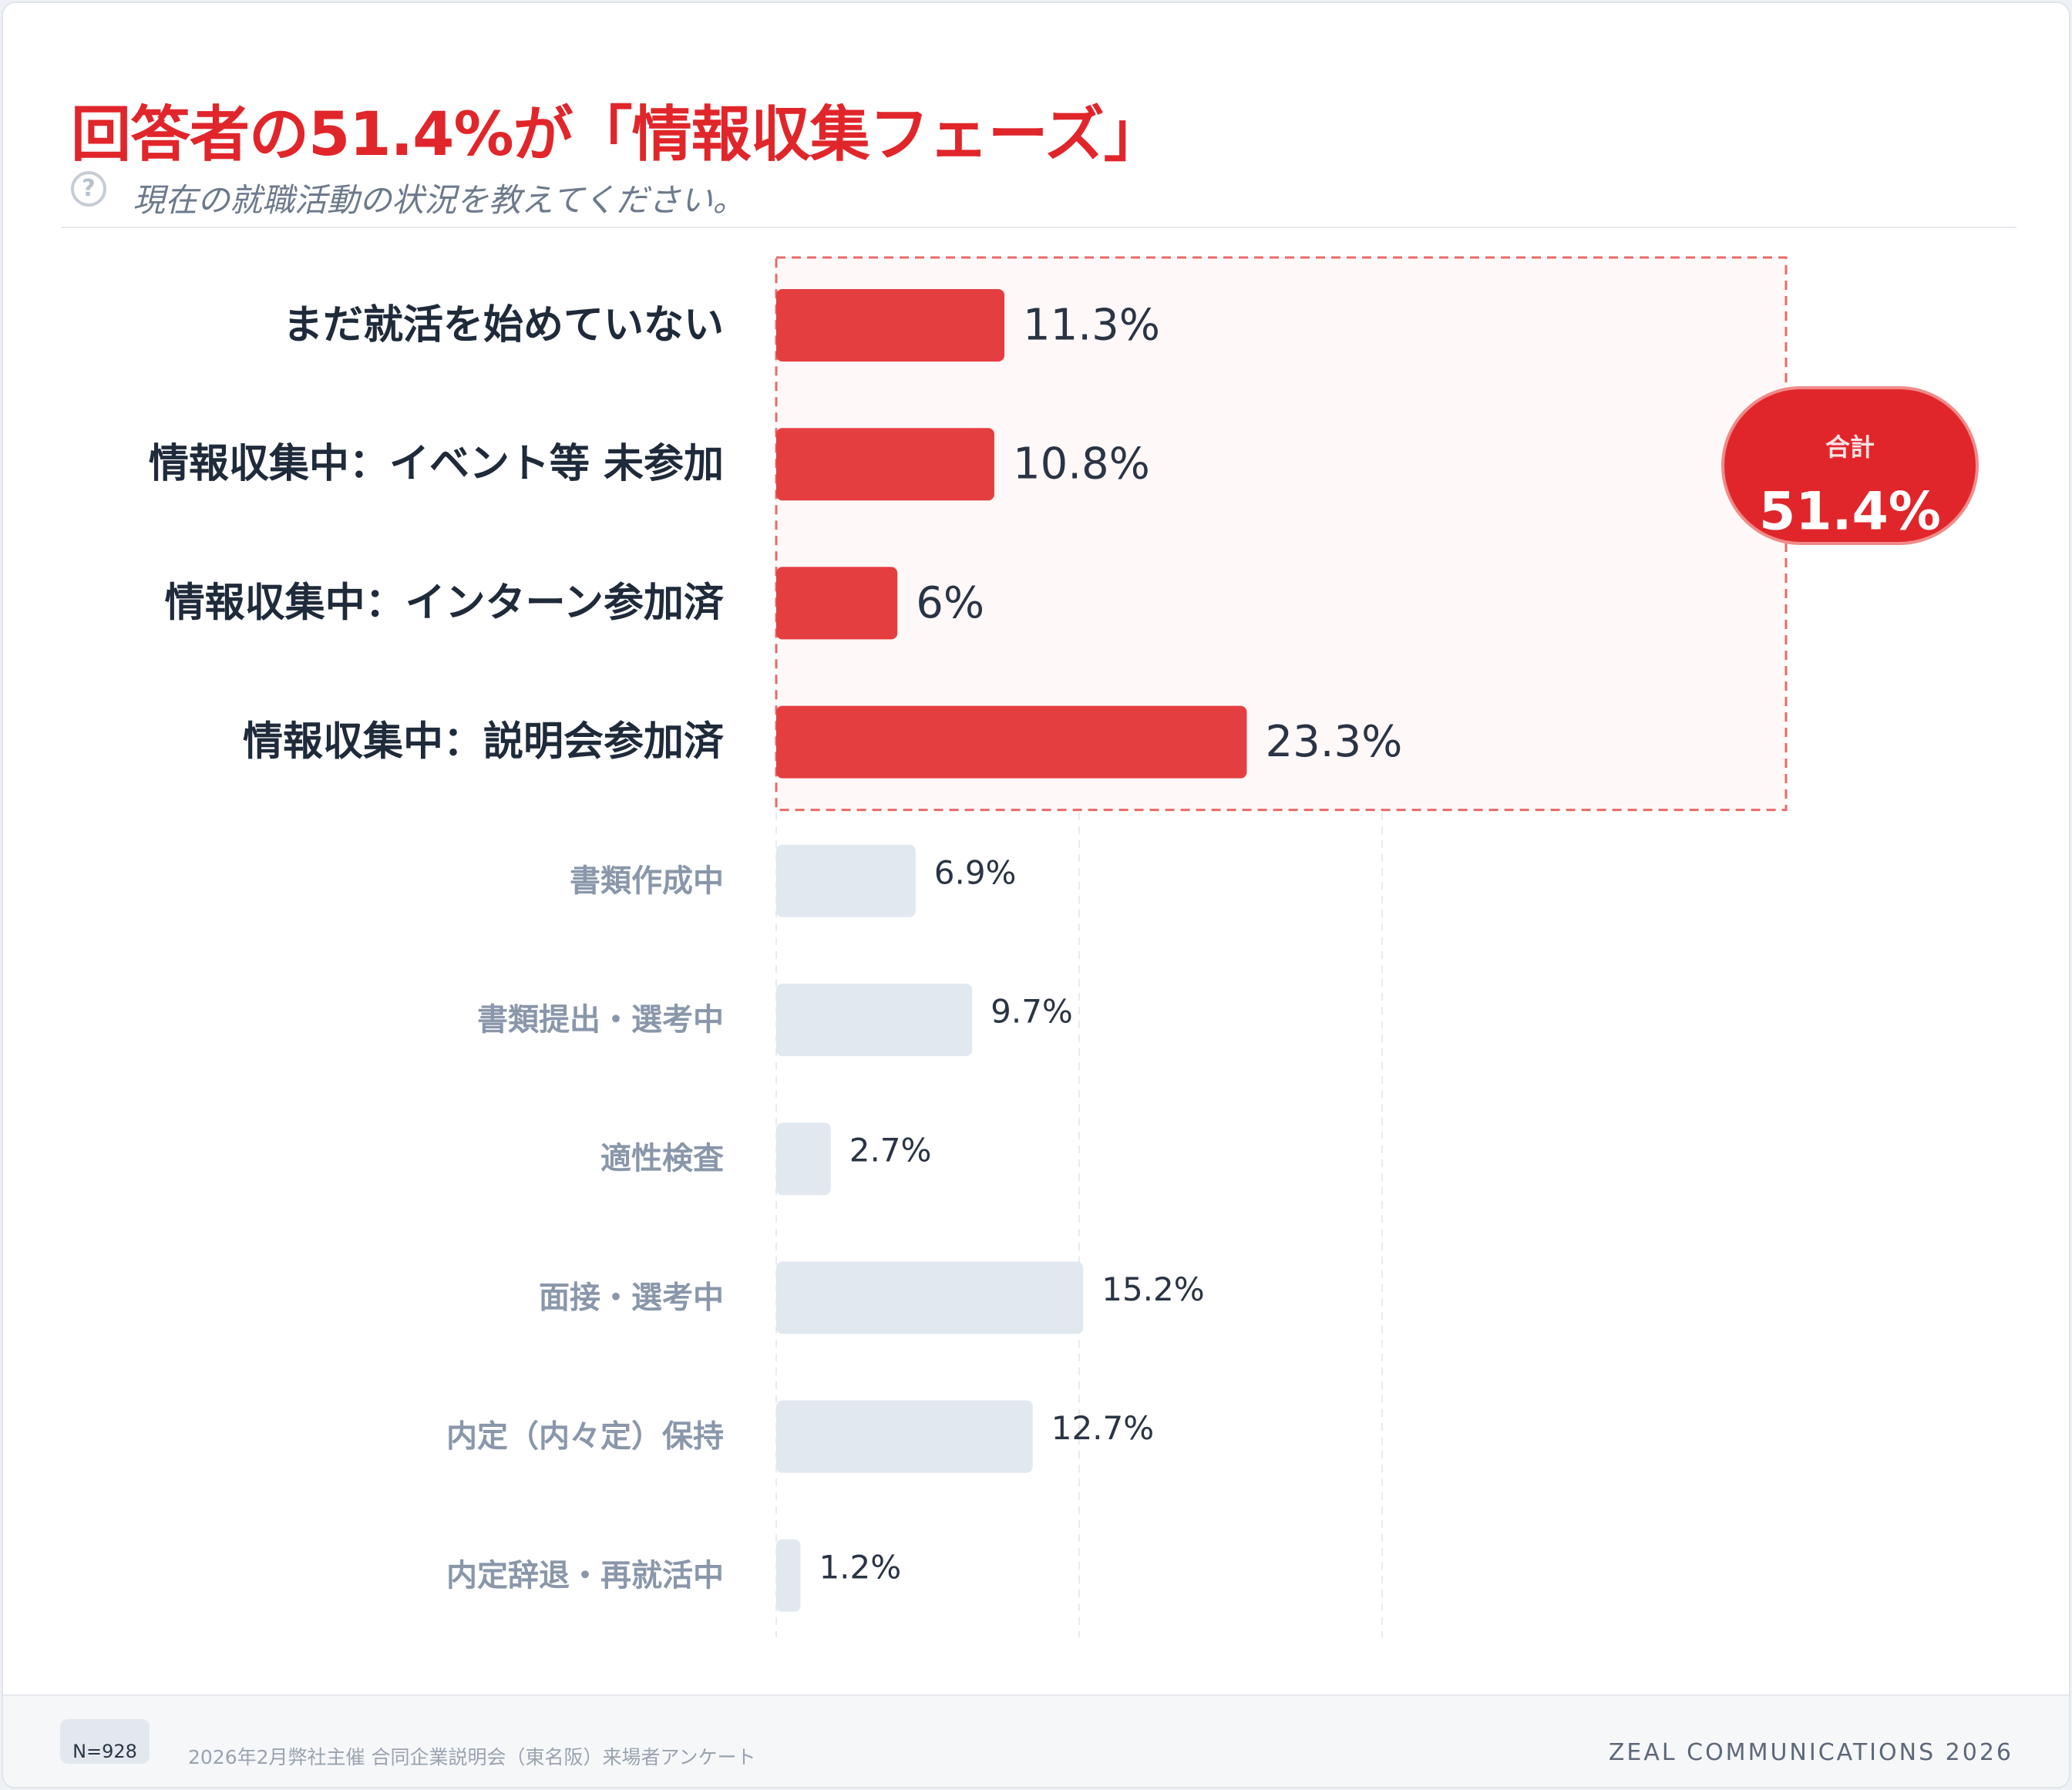 The image size is (2072, 1790). I want to click on brand-name: ZEAL COMMUNICATIONS 2026, so click(1811, 1752).